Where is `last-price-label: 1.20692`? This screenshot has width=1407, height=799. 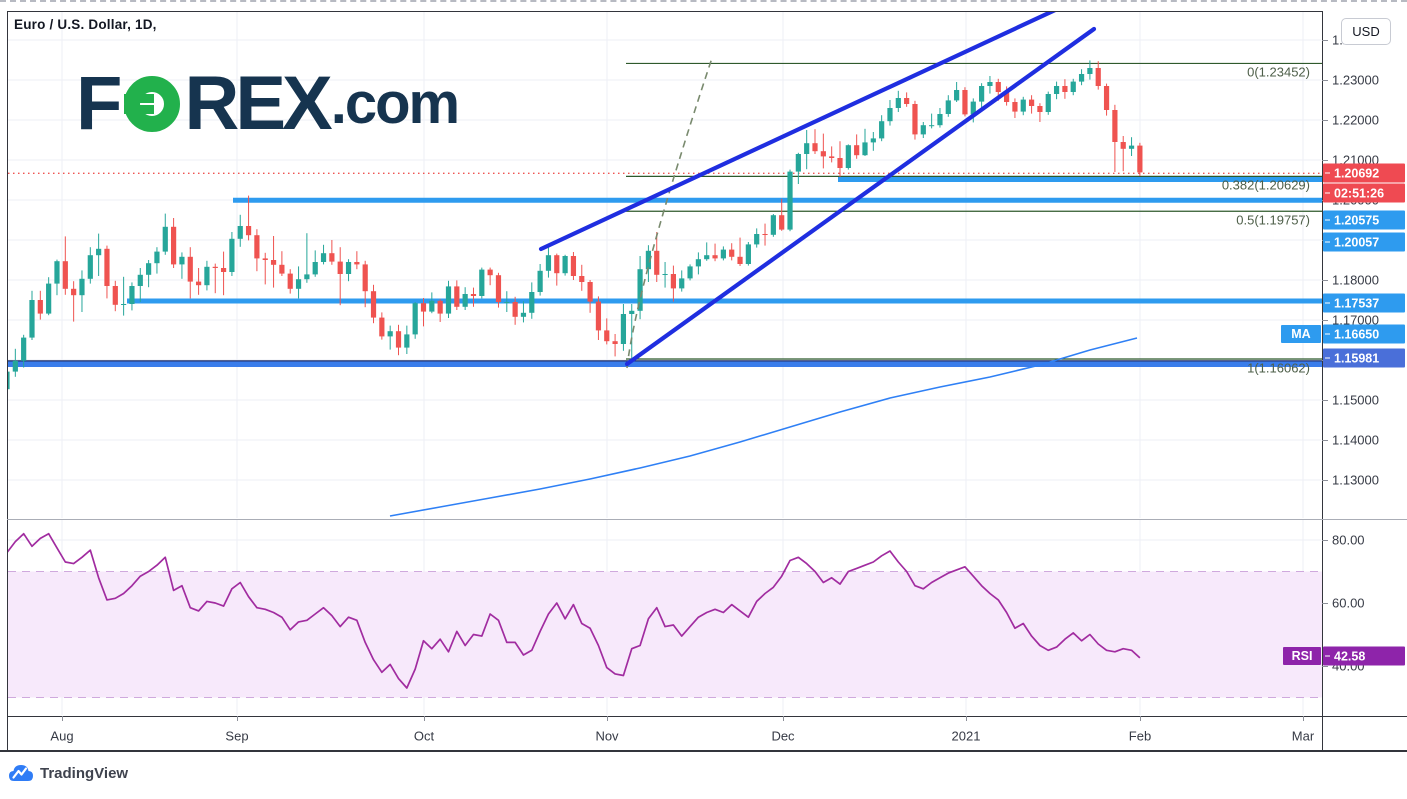
last-price-label: 1.20692 is located at coordinates (1364, 173).